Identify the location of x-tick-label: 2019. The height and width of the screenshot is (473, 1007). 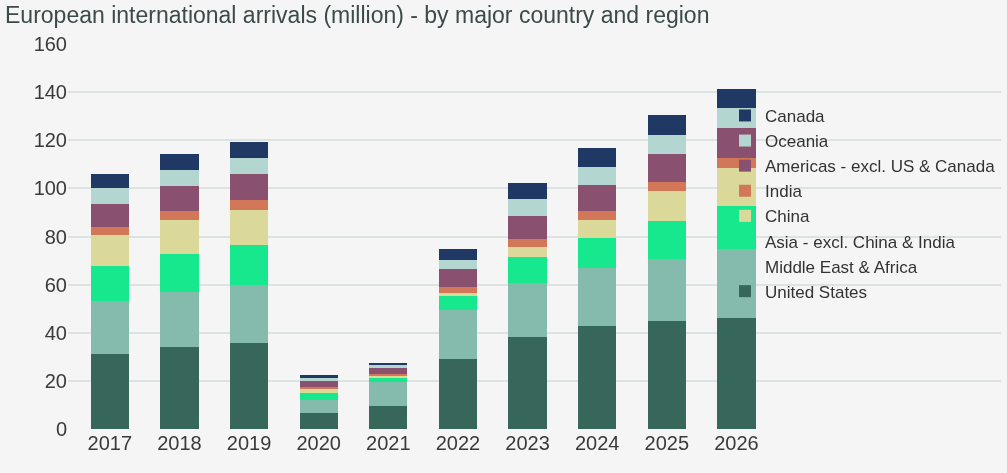
(249, 443).